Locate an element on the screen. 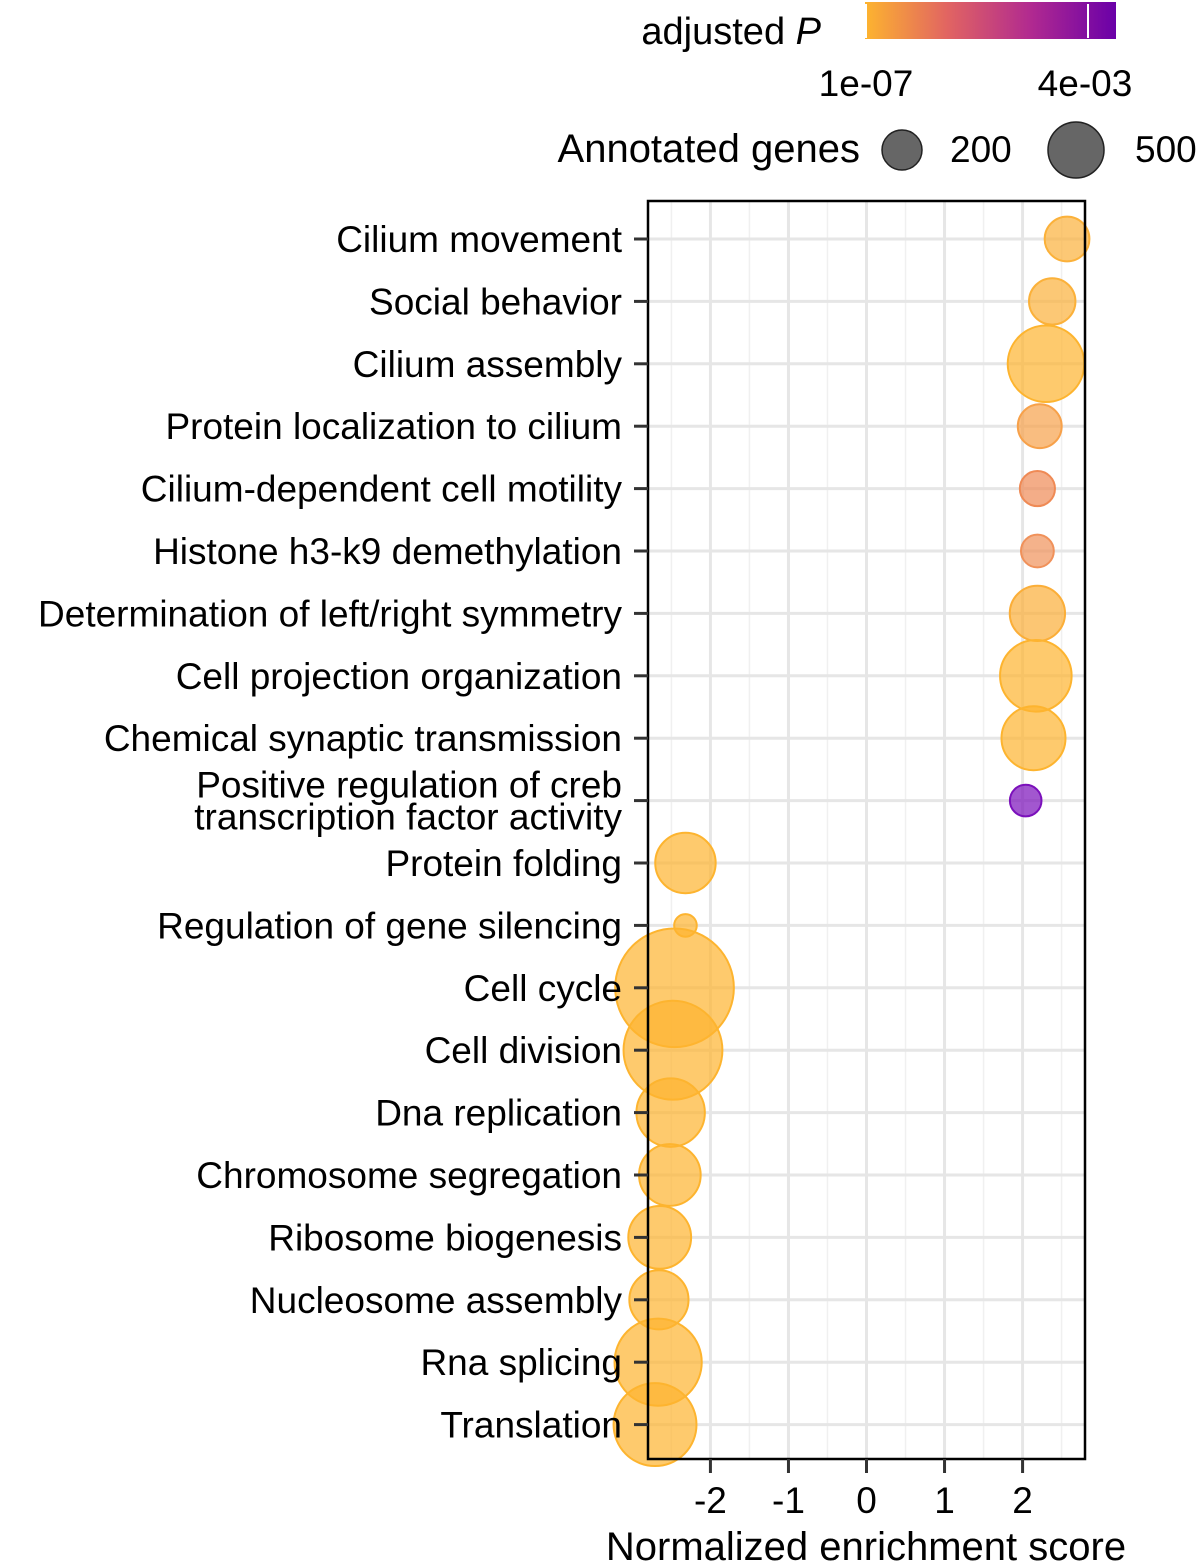  y-tick-label: Cilium-dependent cell motility is located at coordinates (382, 489).